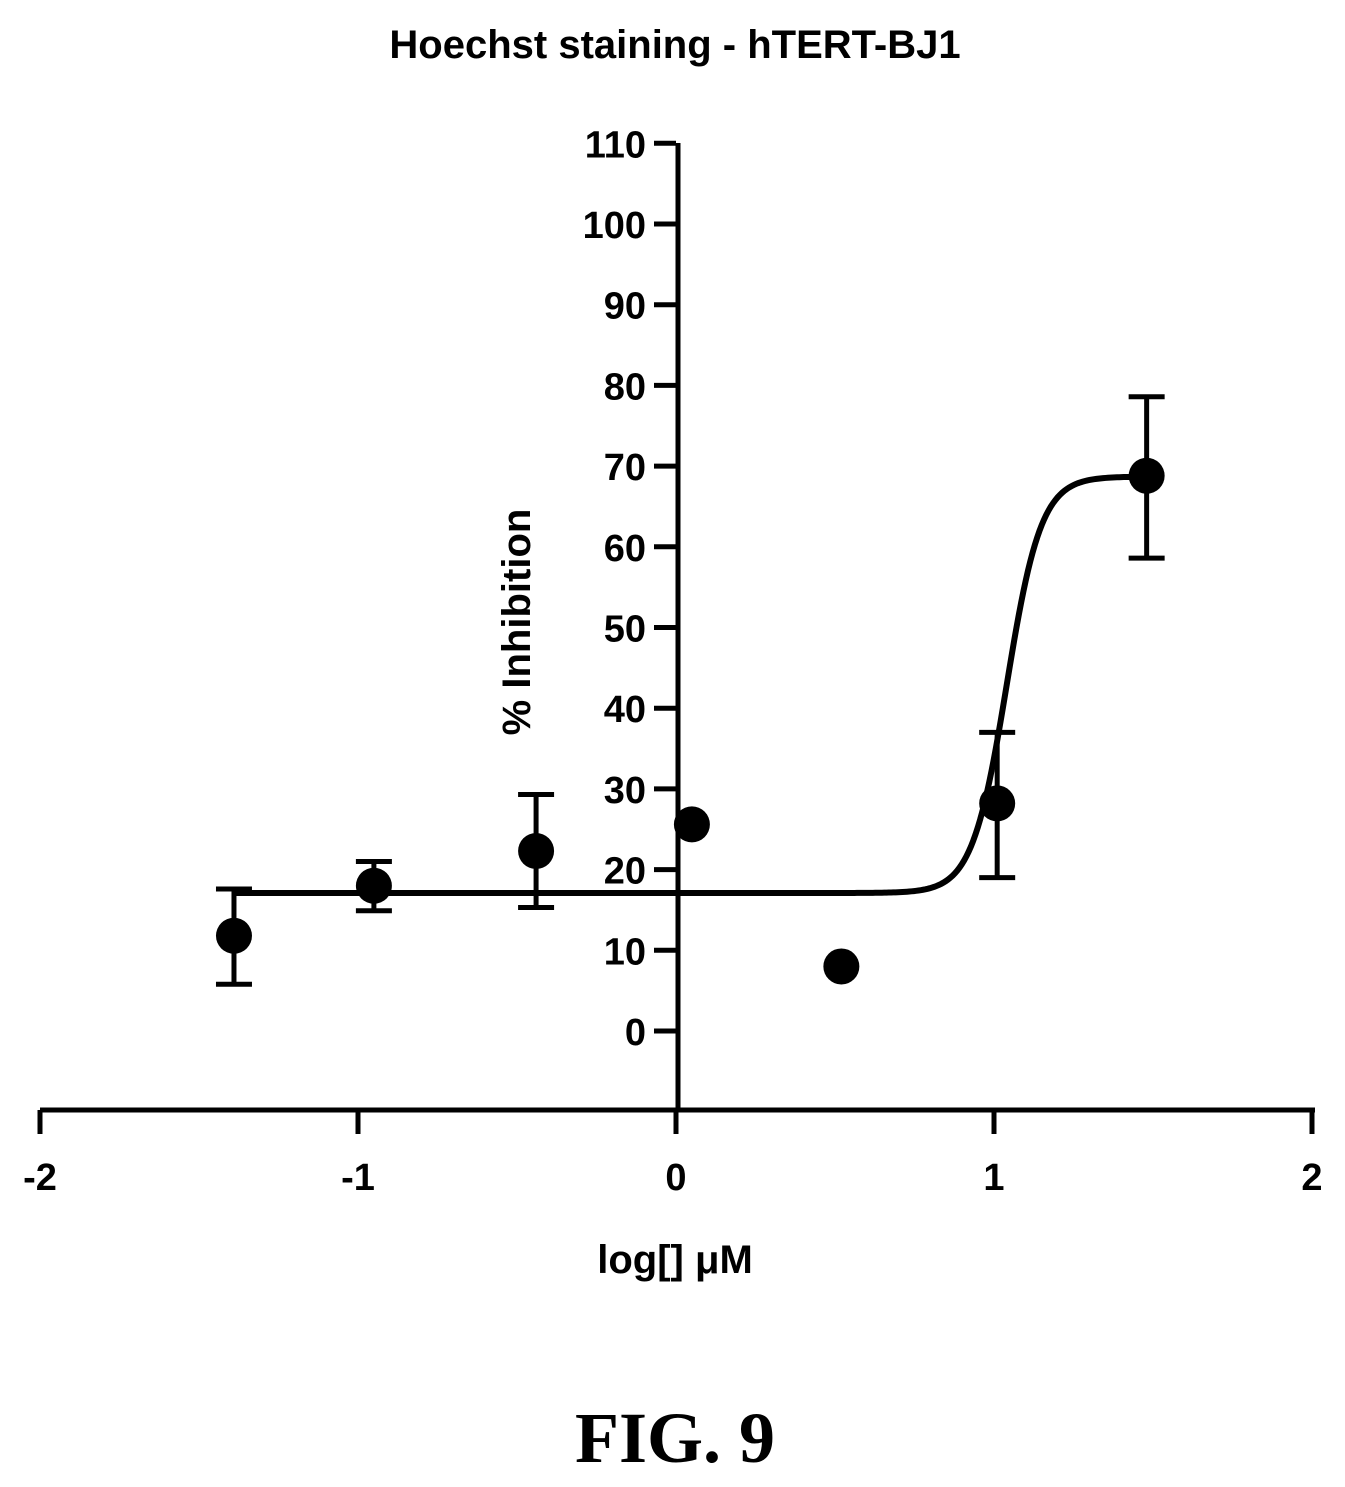 The image size is (1345, 1487). I want to click on y-tick-label: 20, so click(625, 872).